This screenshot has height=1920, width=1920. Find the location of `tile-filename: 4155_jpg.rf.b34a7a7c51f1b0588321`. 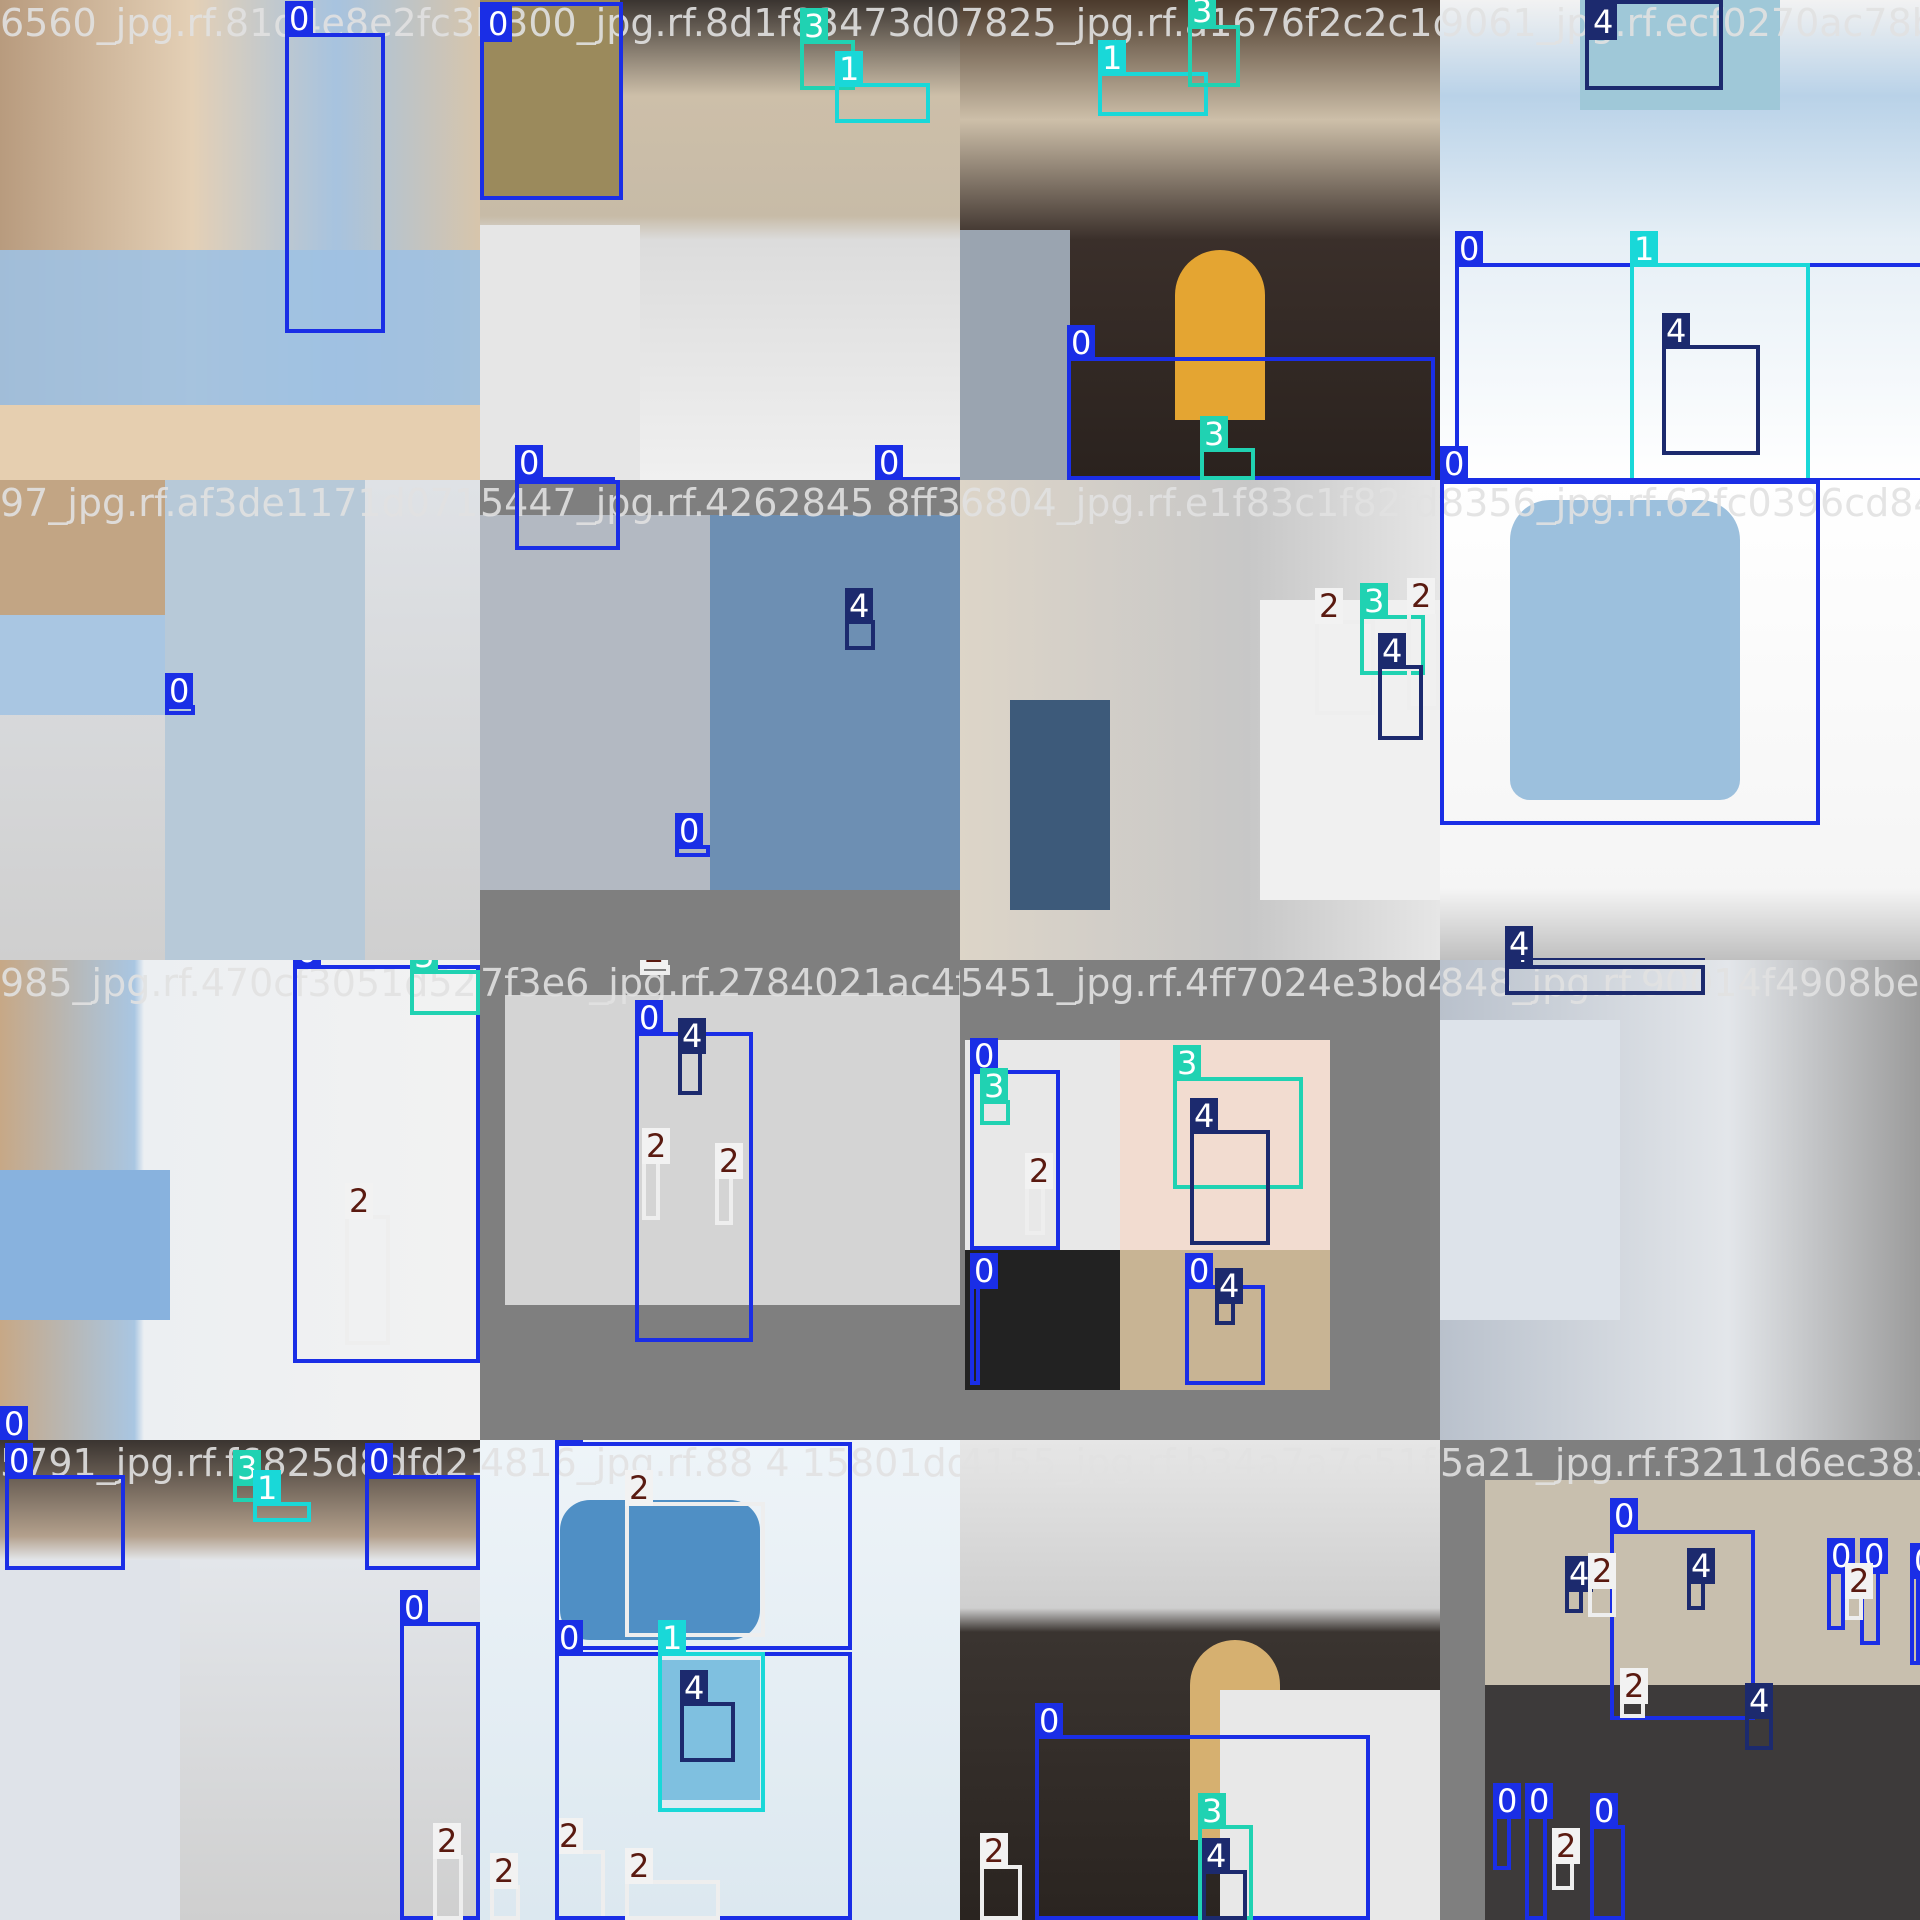

tile-filename: 4155_jpg.rf.b34a7a7c51f1b0588321 is located at coordinates (1200, 1463).